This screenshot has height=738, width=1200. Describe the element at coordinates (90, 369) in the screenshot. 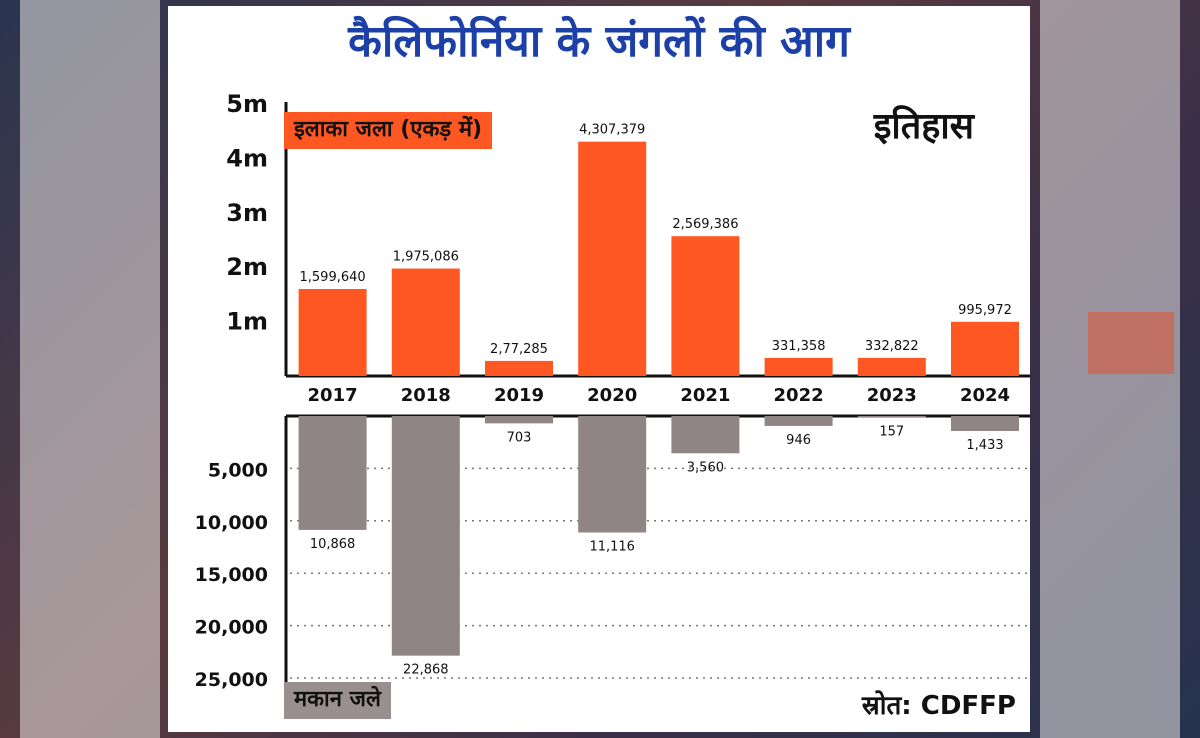

I see `background-left-panel` at that location.